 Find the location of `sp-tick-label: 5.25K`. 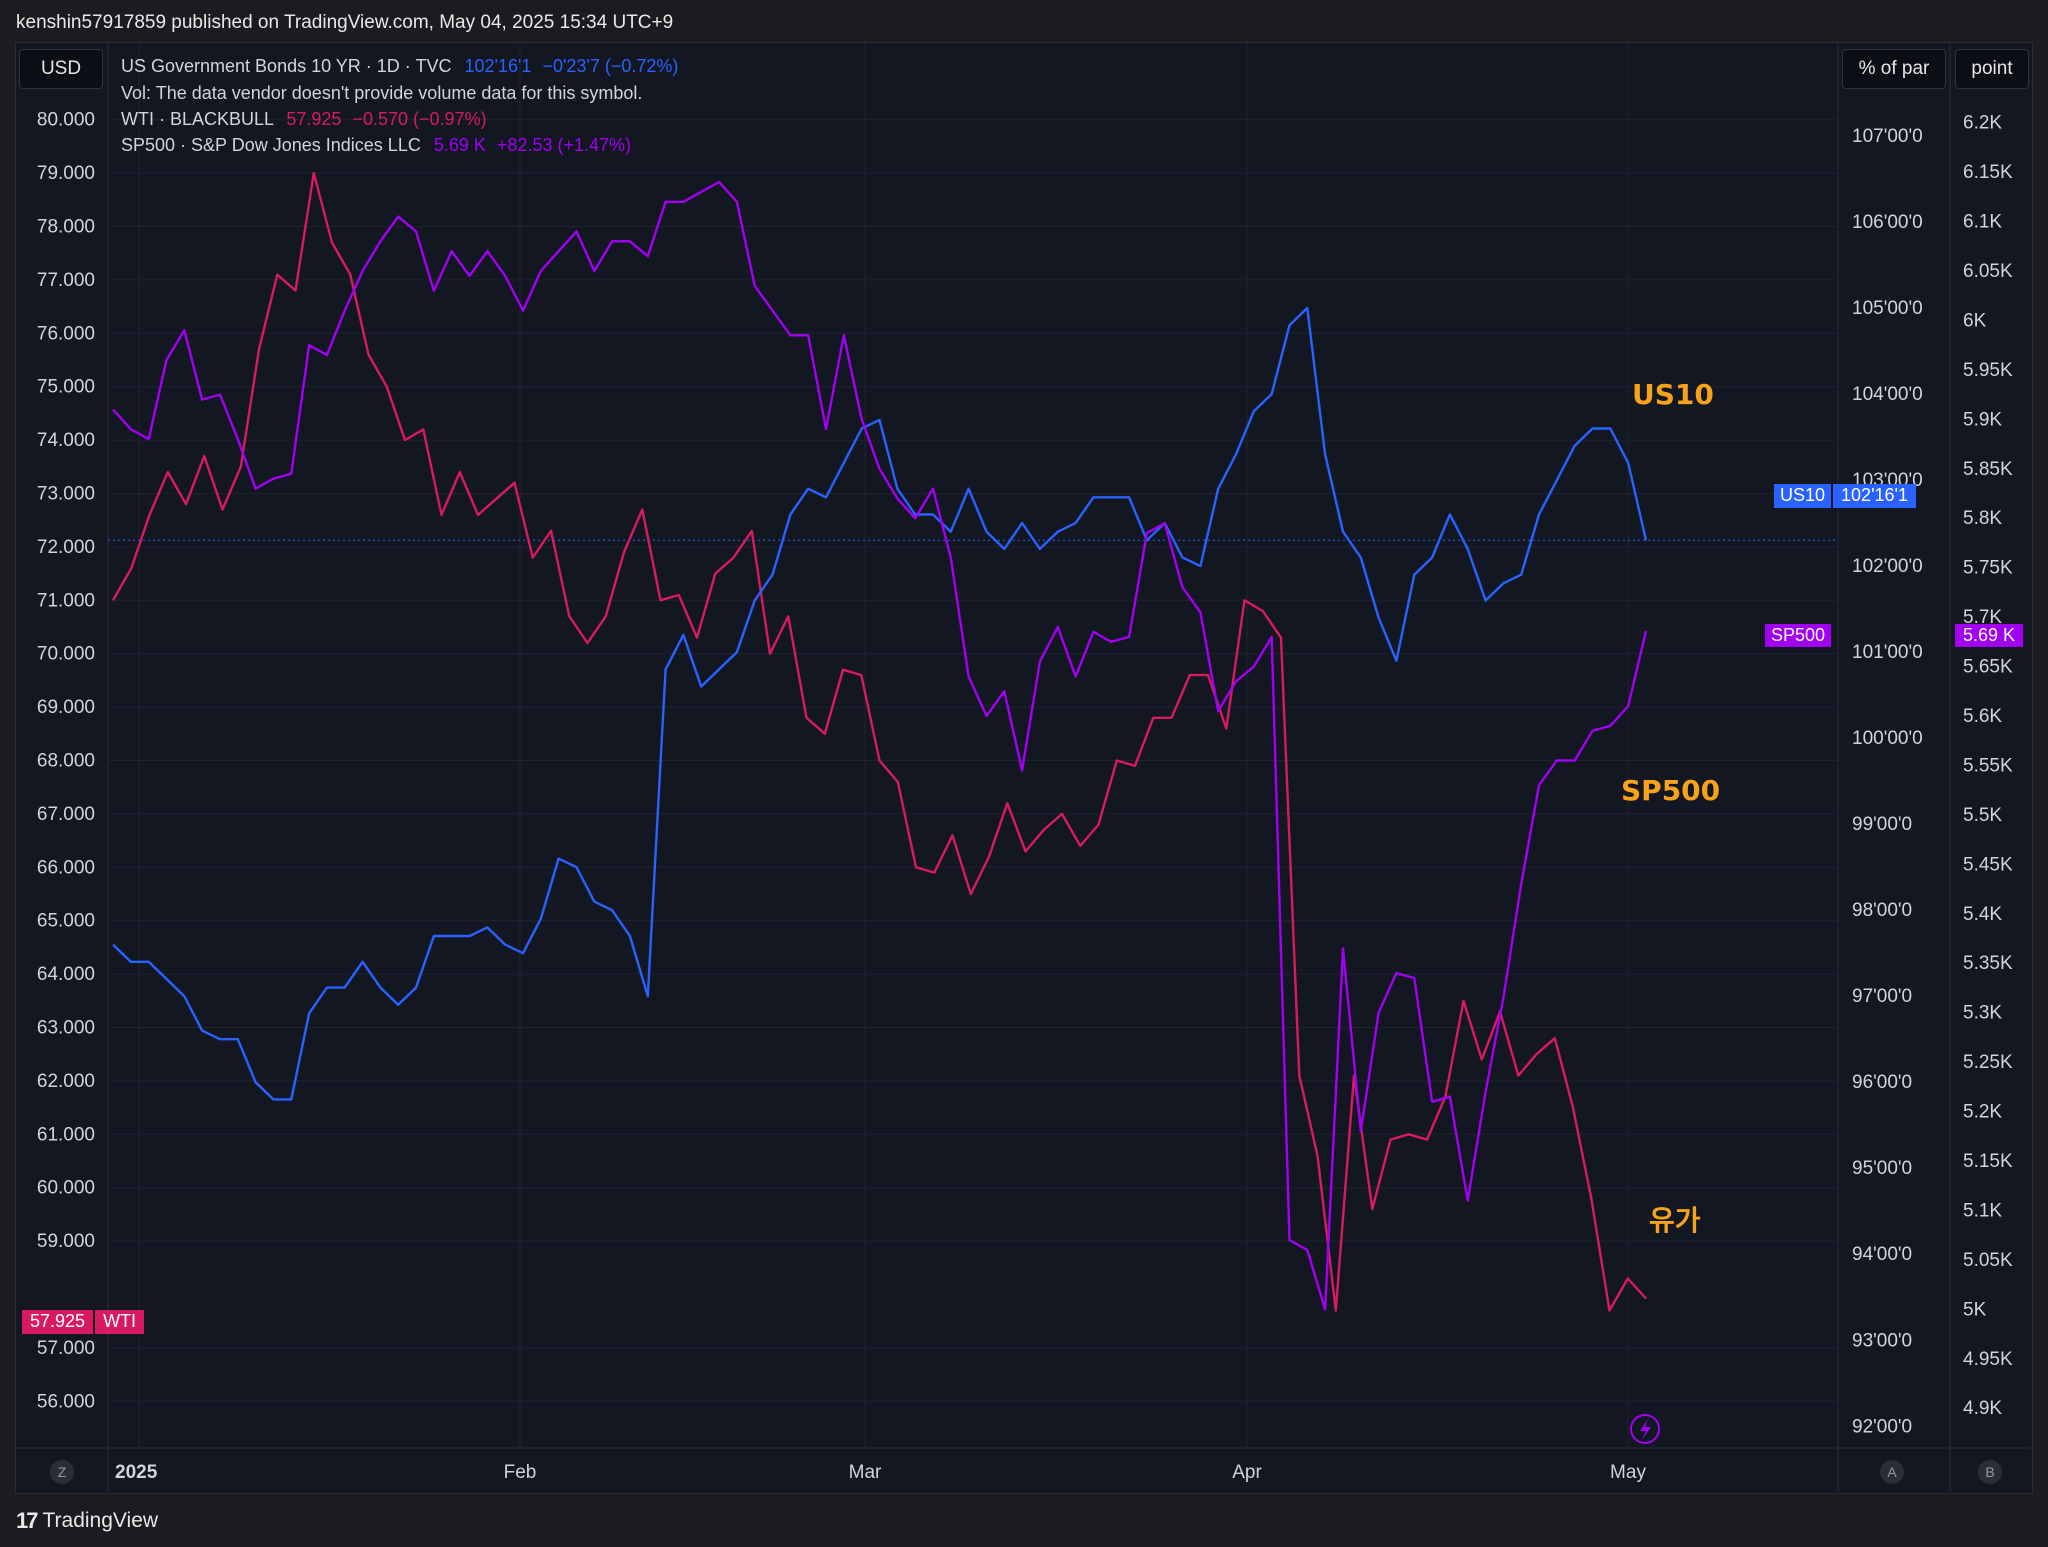

sp-tick-label: 5.25K is located at coordinates (1988, 1062).